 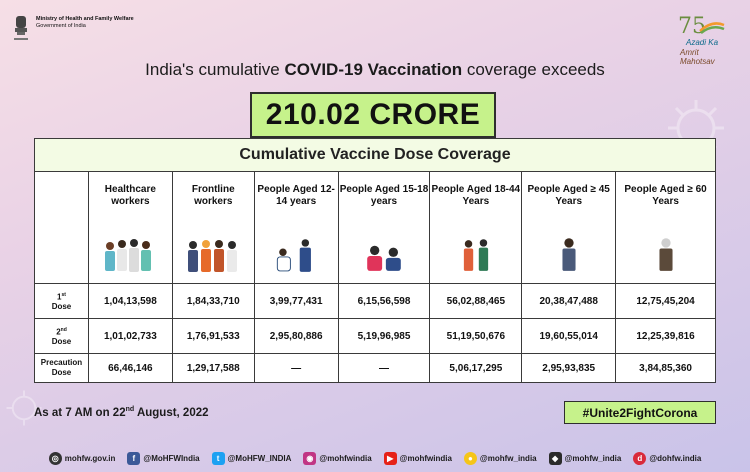 What do you see at coordinates (390, 458) in the screenshot?
I see `youtube-icon: ▶` at bounding box center [390, 458].